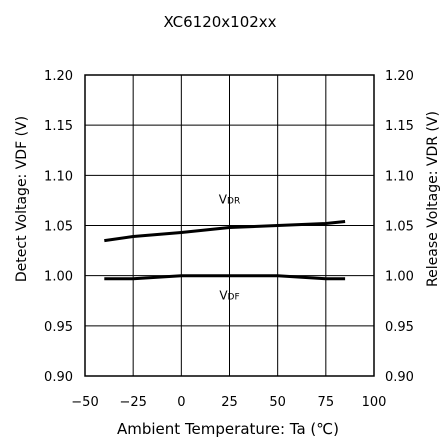 The image size is (441, 444). I want to click on y-tick-label-right: 0.90, so click(399, 377).